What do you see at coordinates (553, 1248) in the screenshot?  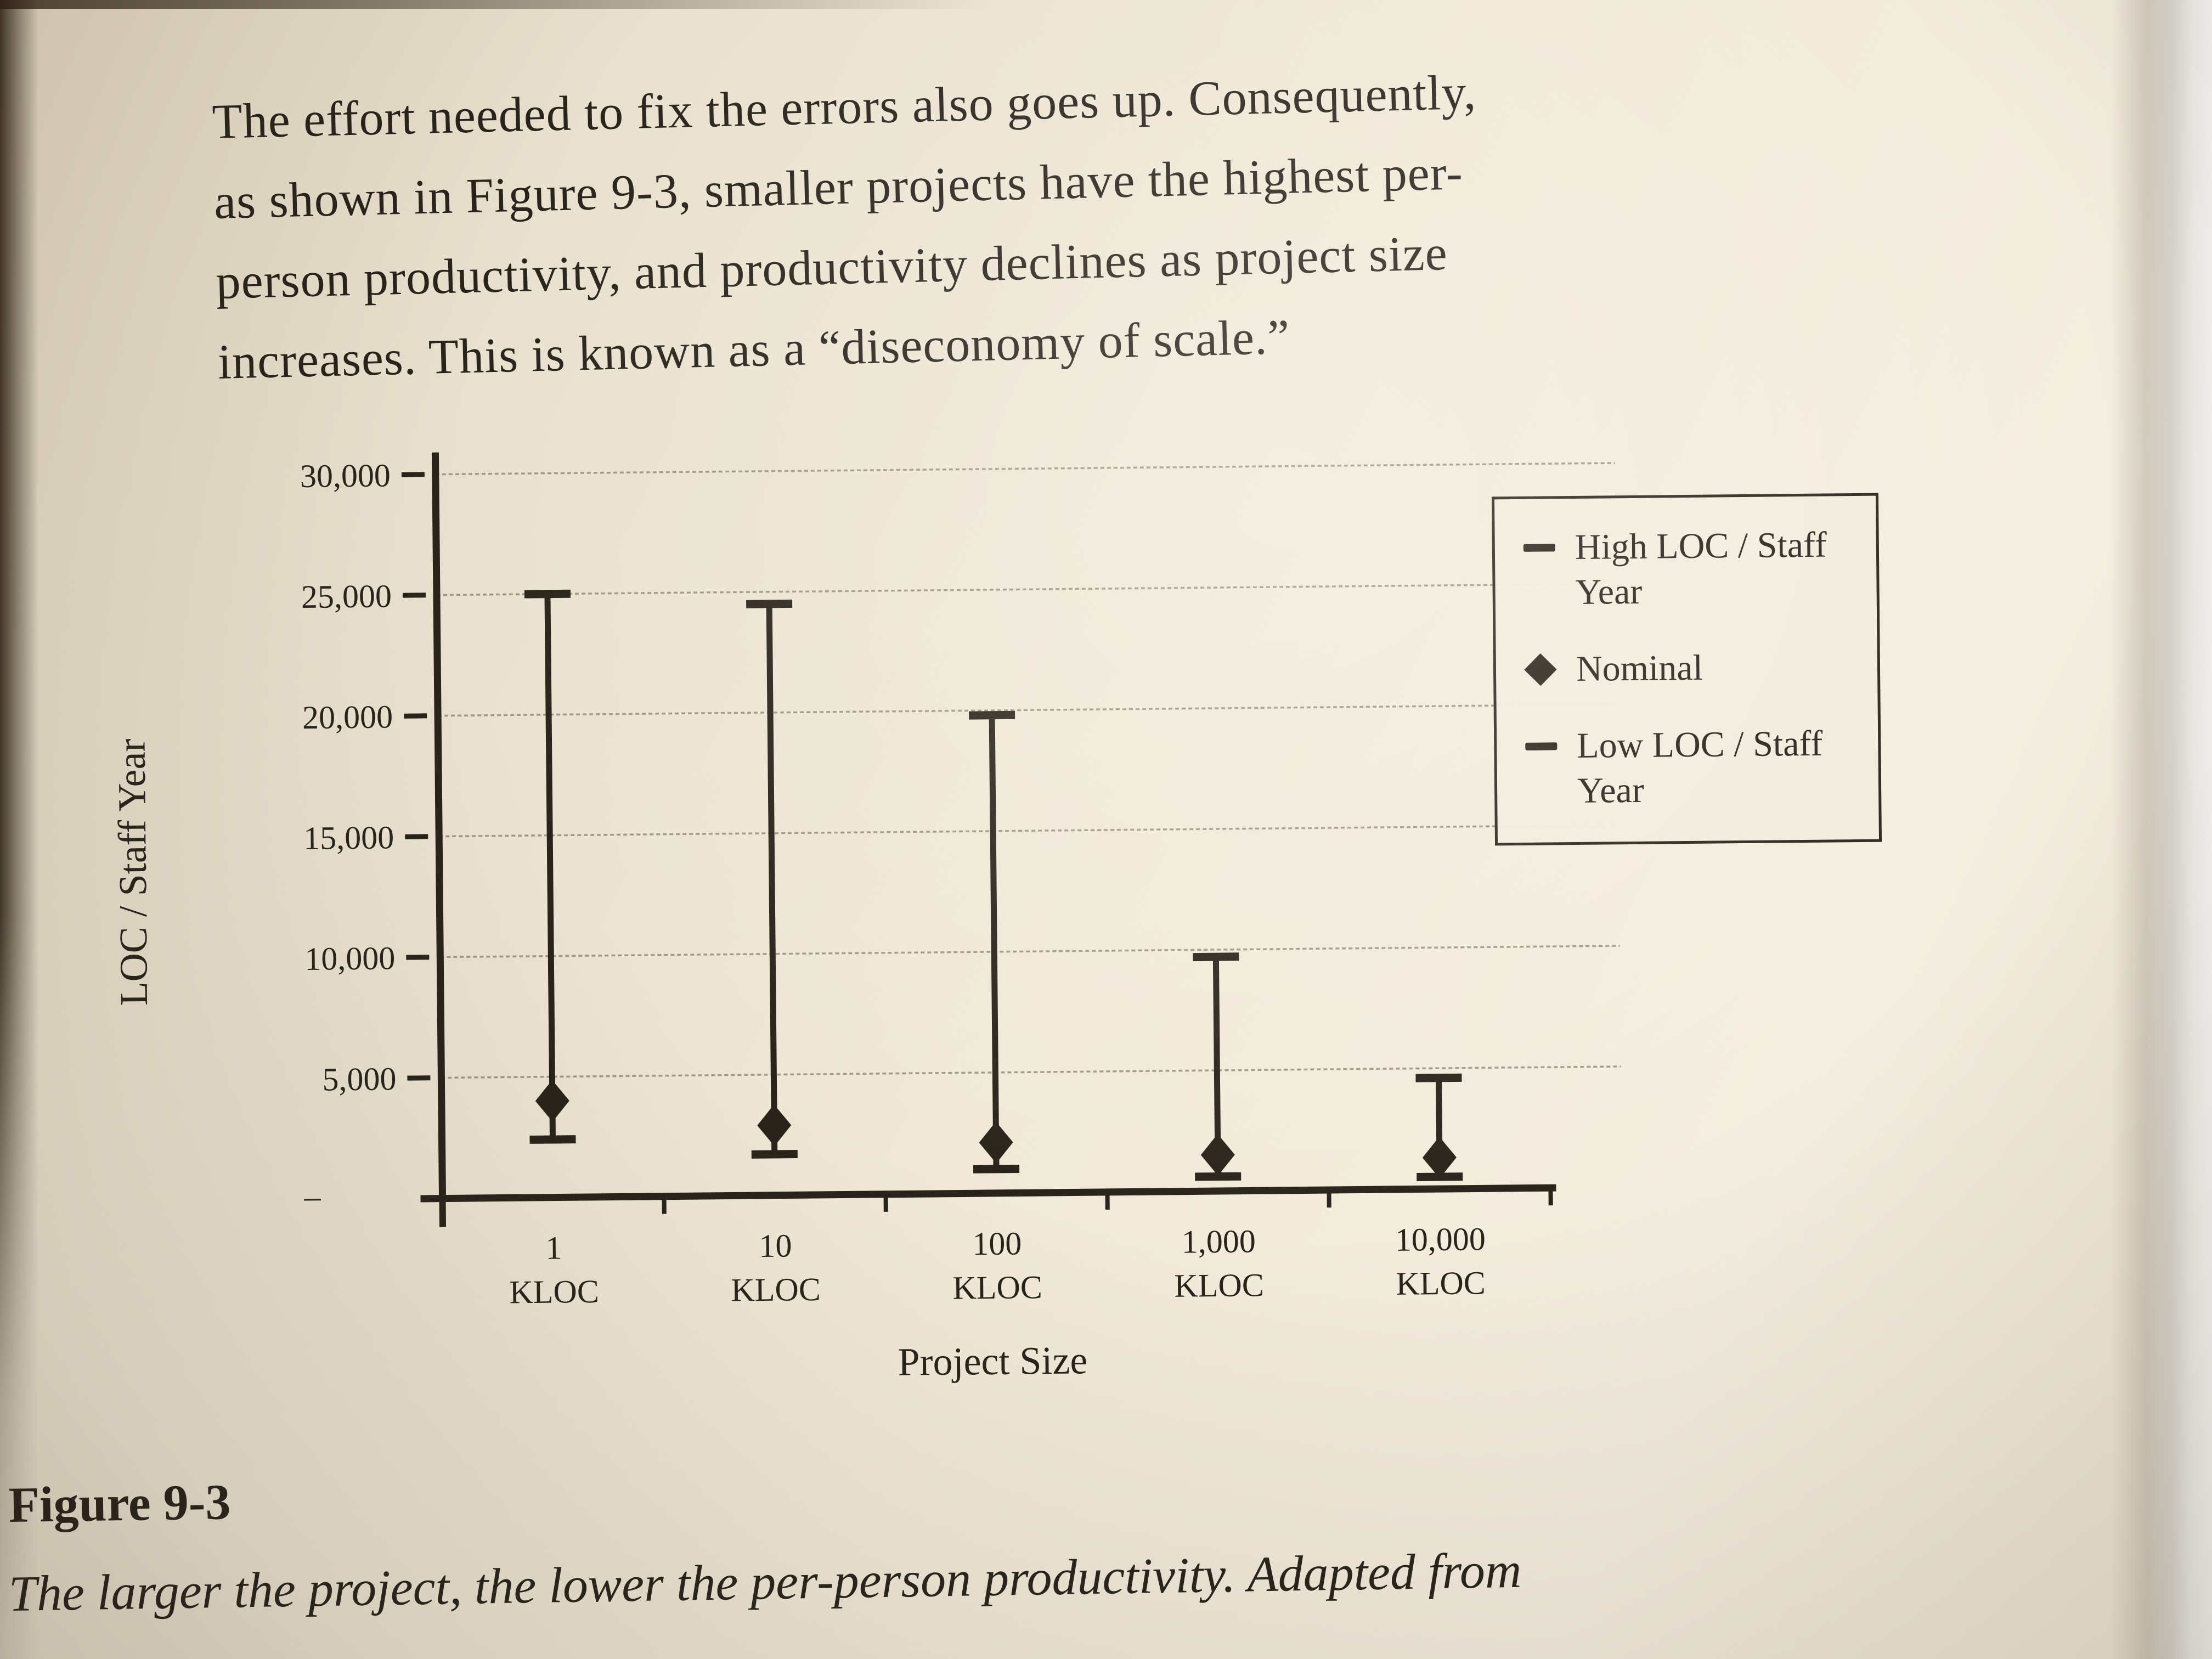 I see `x-category-value: 1` at bounding box center [553, 1248].